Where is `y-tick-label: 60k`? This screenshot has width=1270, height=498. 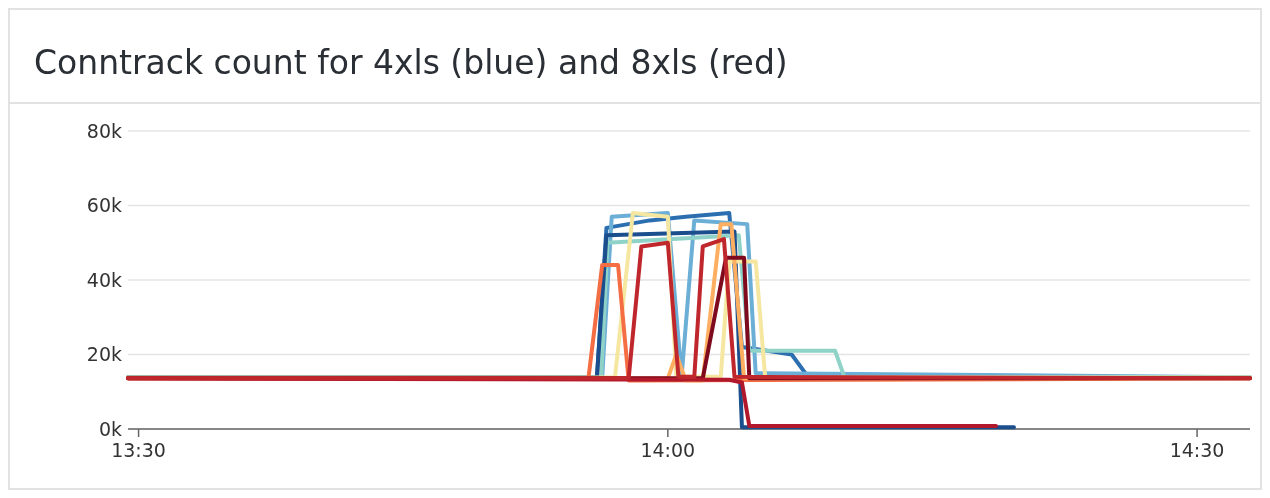
y-tick-label: 60k is located at coordinates (104, 205).